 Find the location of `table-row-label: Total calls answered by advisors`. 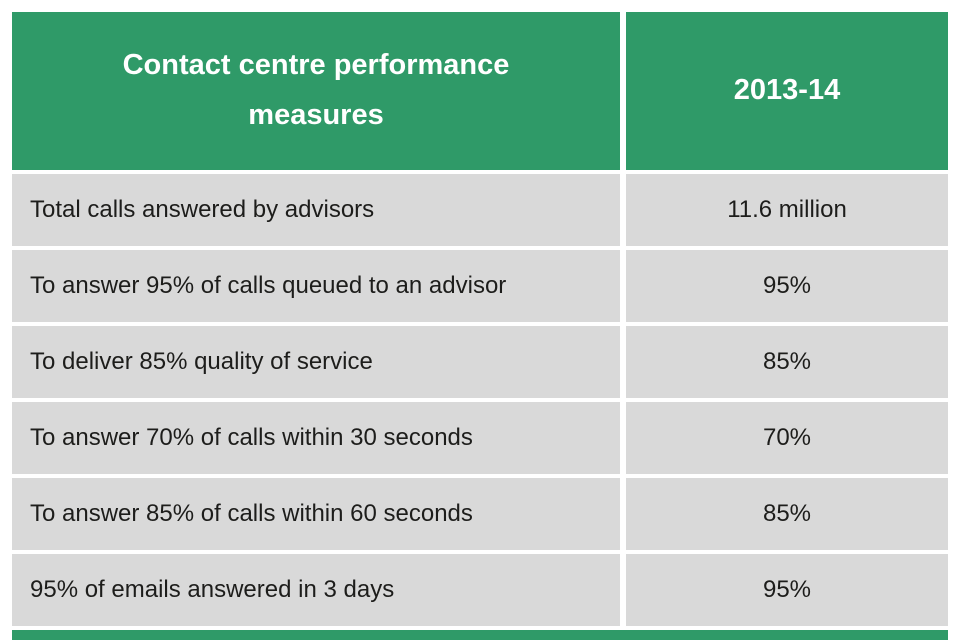

table-row-label: Total calls answered by advisors is located at coordinates (316, 210).